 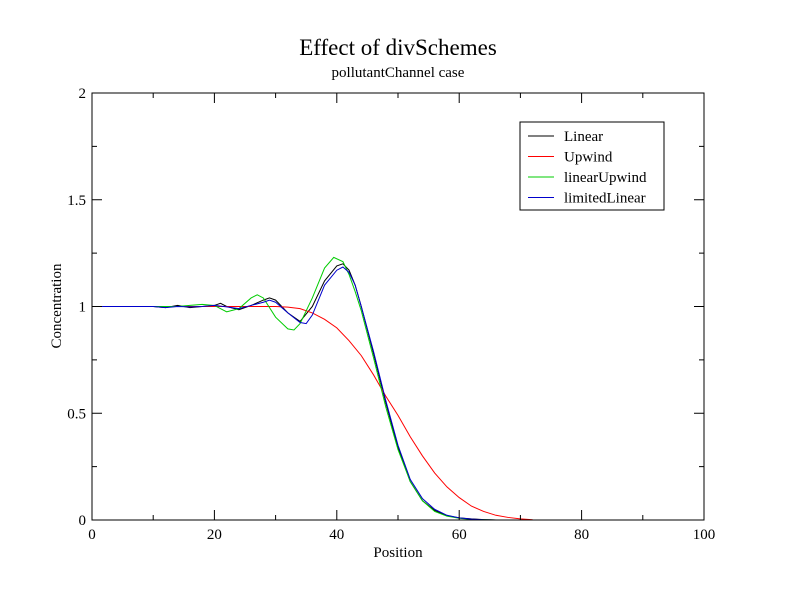 What do you see at coordinates (83, 521) in the screenshot?
I see `y-tick-label: 0` at bounding box center [83, 521].